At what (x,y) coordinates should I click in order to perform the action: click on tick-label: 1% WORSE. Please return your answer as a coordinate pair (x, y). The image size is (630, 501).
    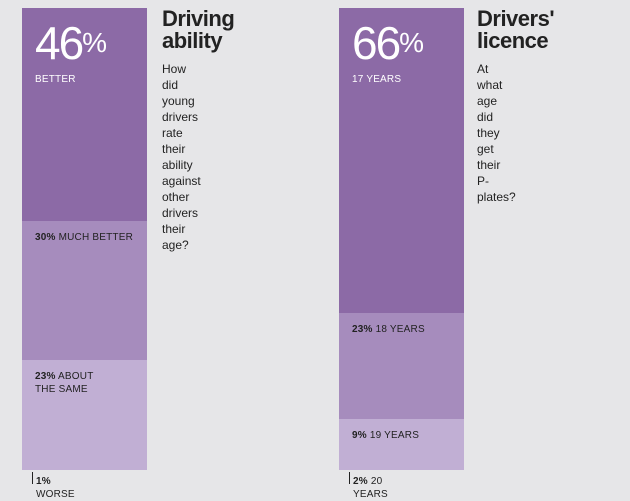
    Looking at the image, I should click on (55, 488).